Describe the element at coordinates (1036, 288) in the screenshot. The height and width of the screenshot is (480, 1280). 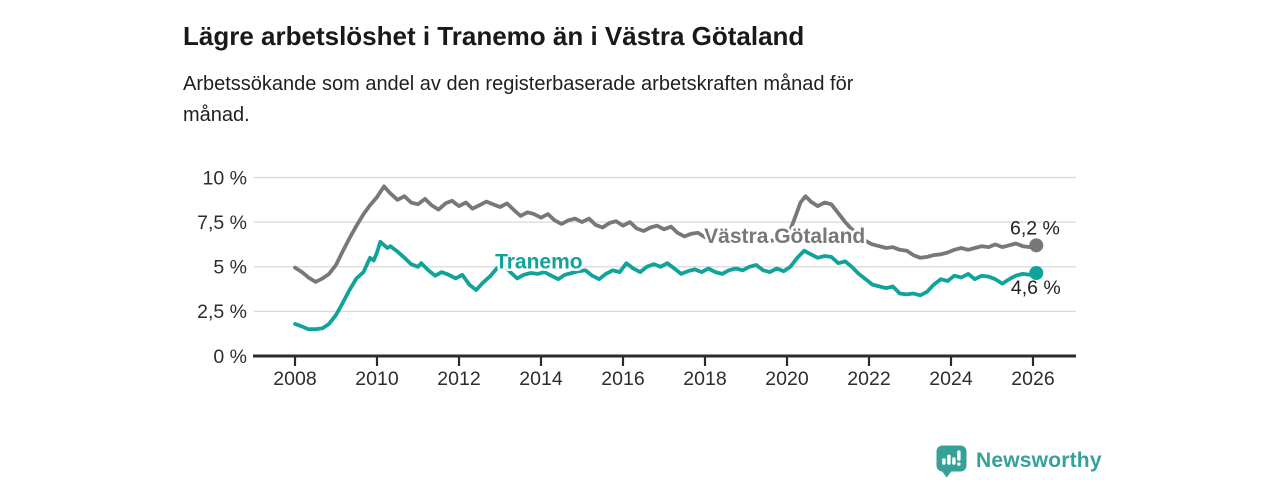
I see `end-value-label: 4,6 %` at that location.